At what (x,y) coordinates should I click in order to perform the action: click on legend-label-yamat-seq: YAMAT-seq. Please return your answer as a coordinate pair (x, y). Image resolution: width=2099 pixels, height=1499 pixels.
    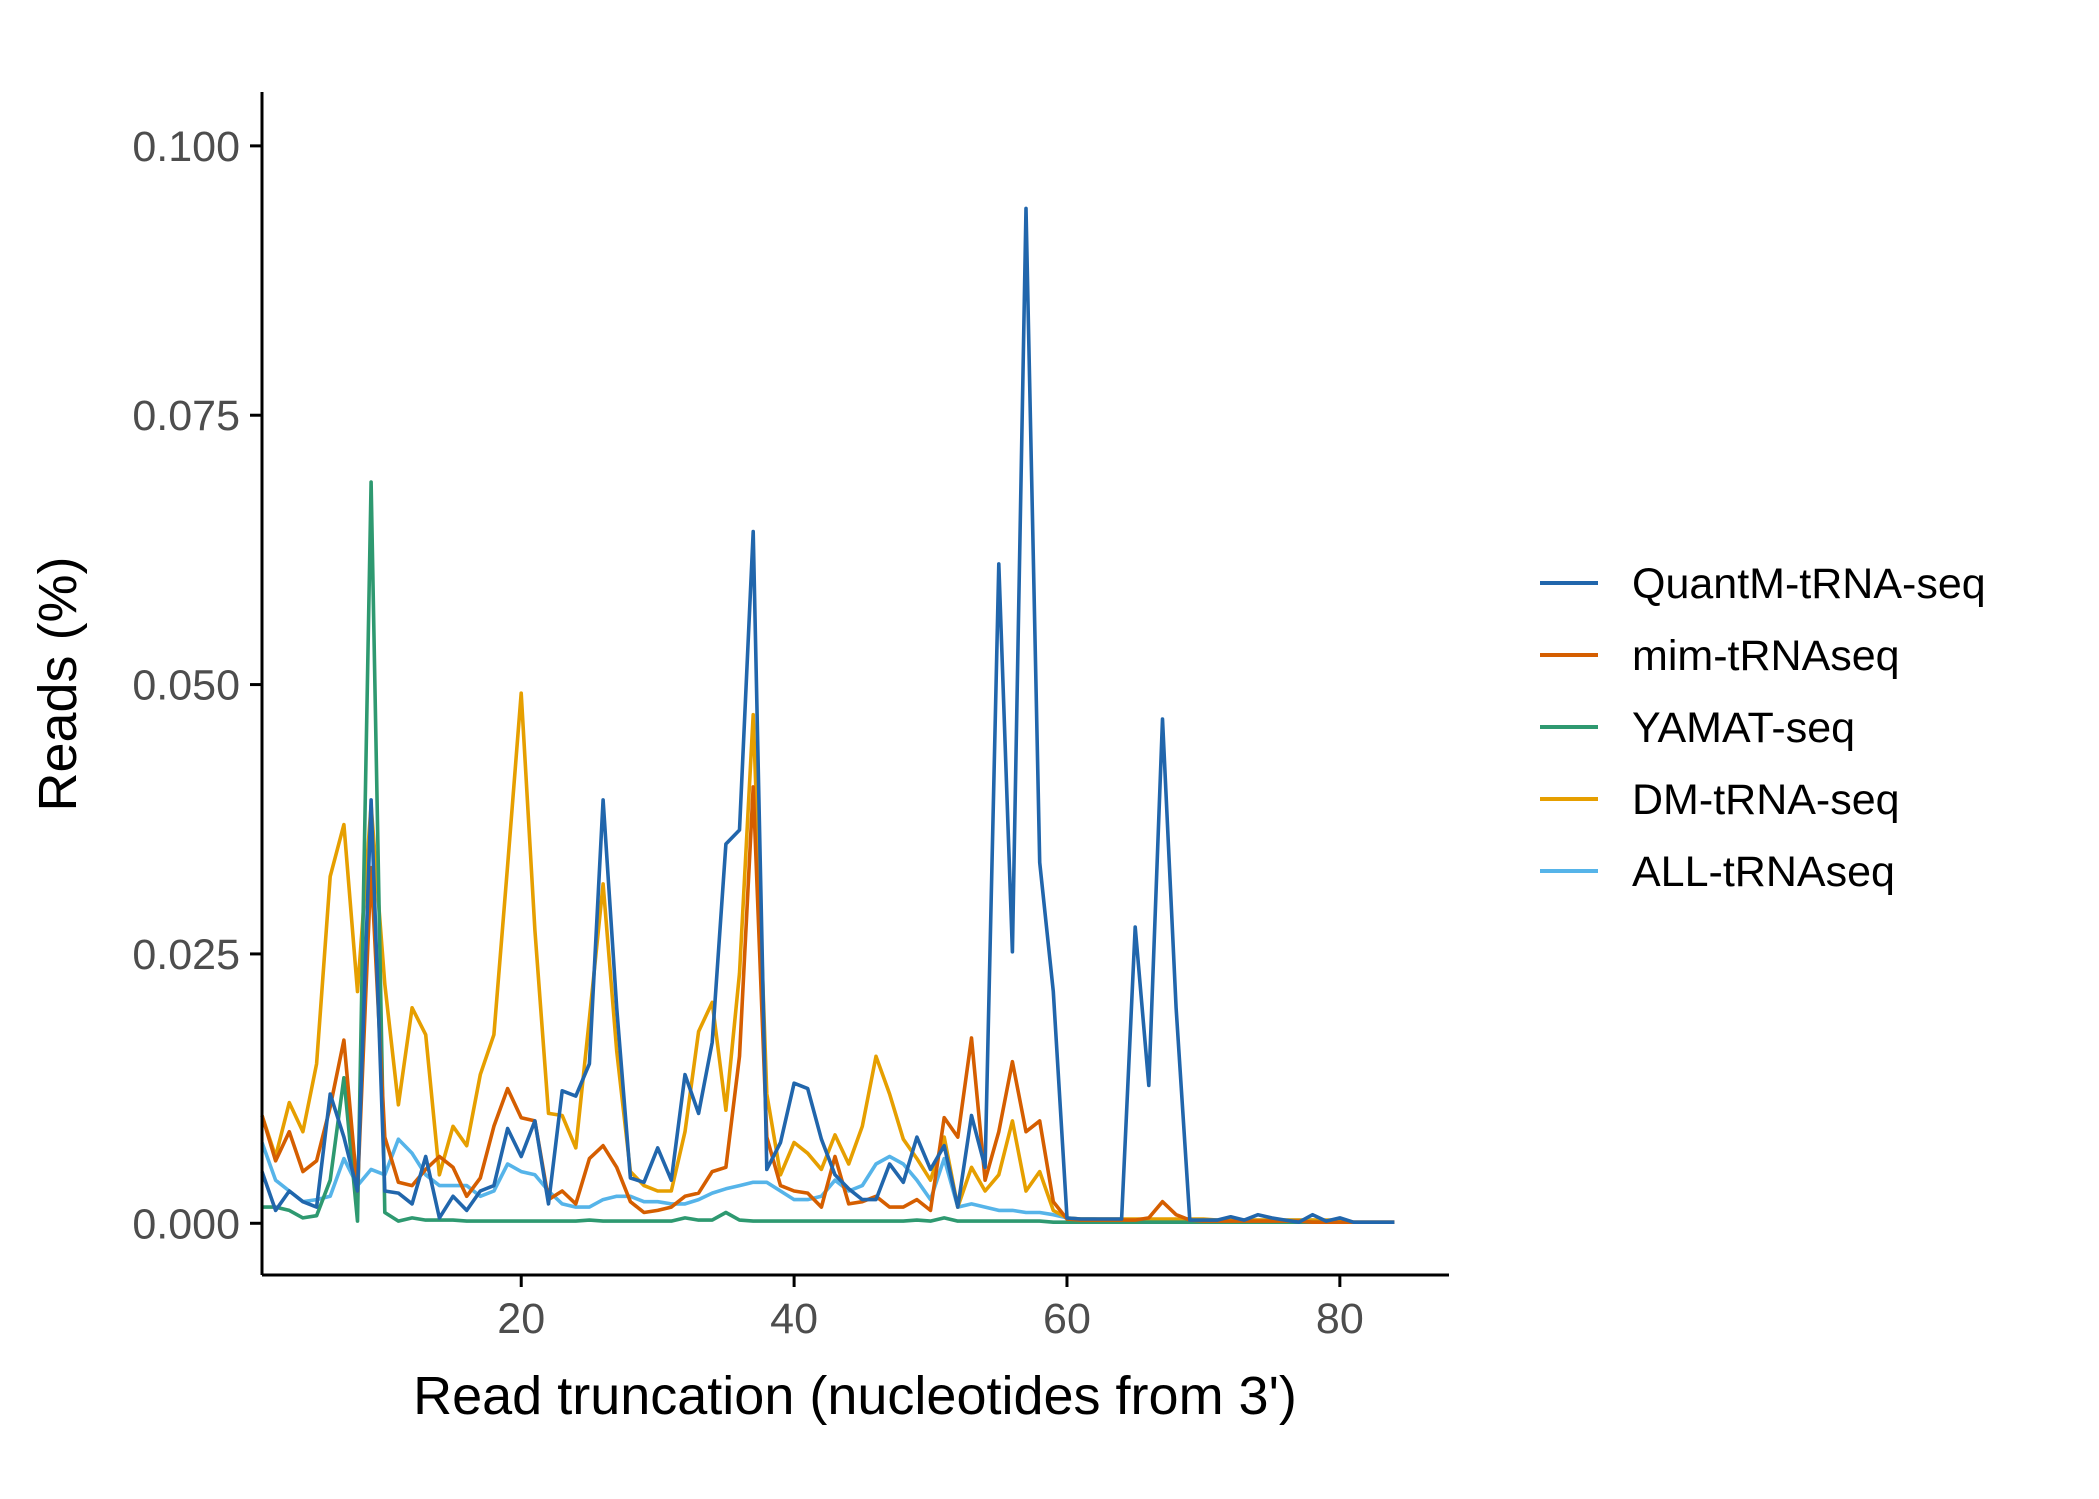
    Looking at the image, I should click on (1743, 728).